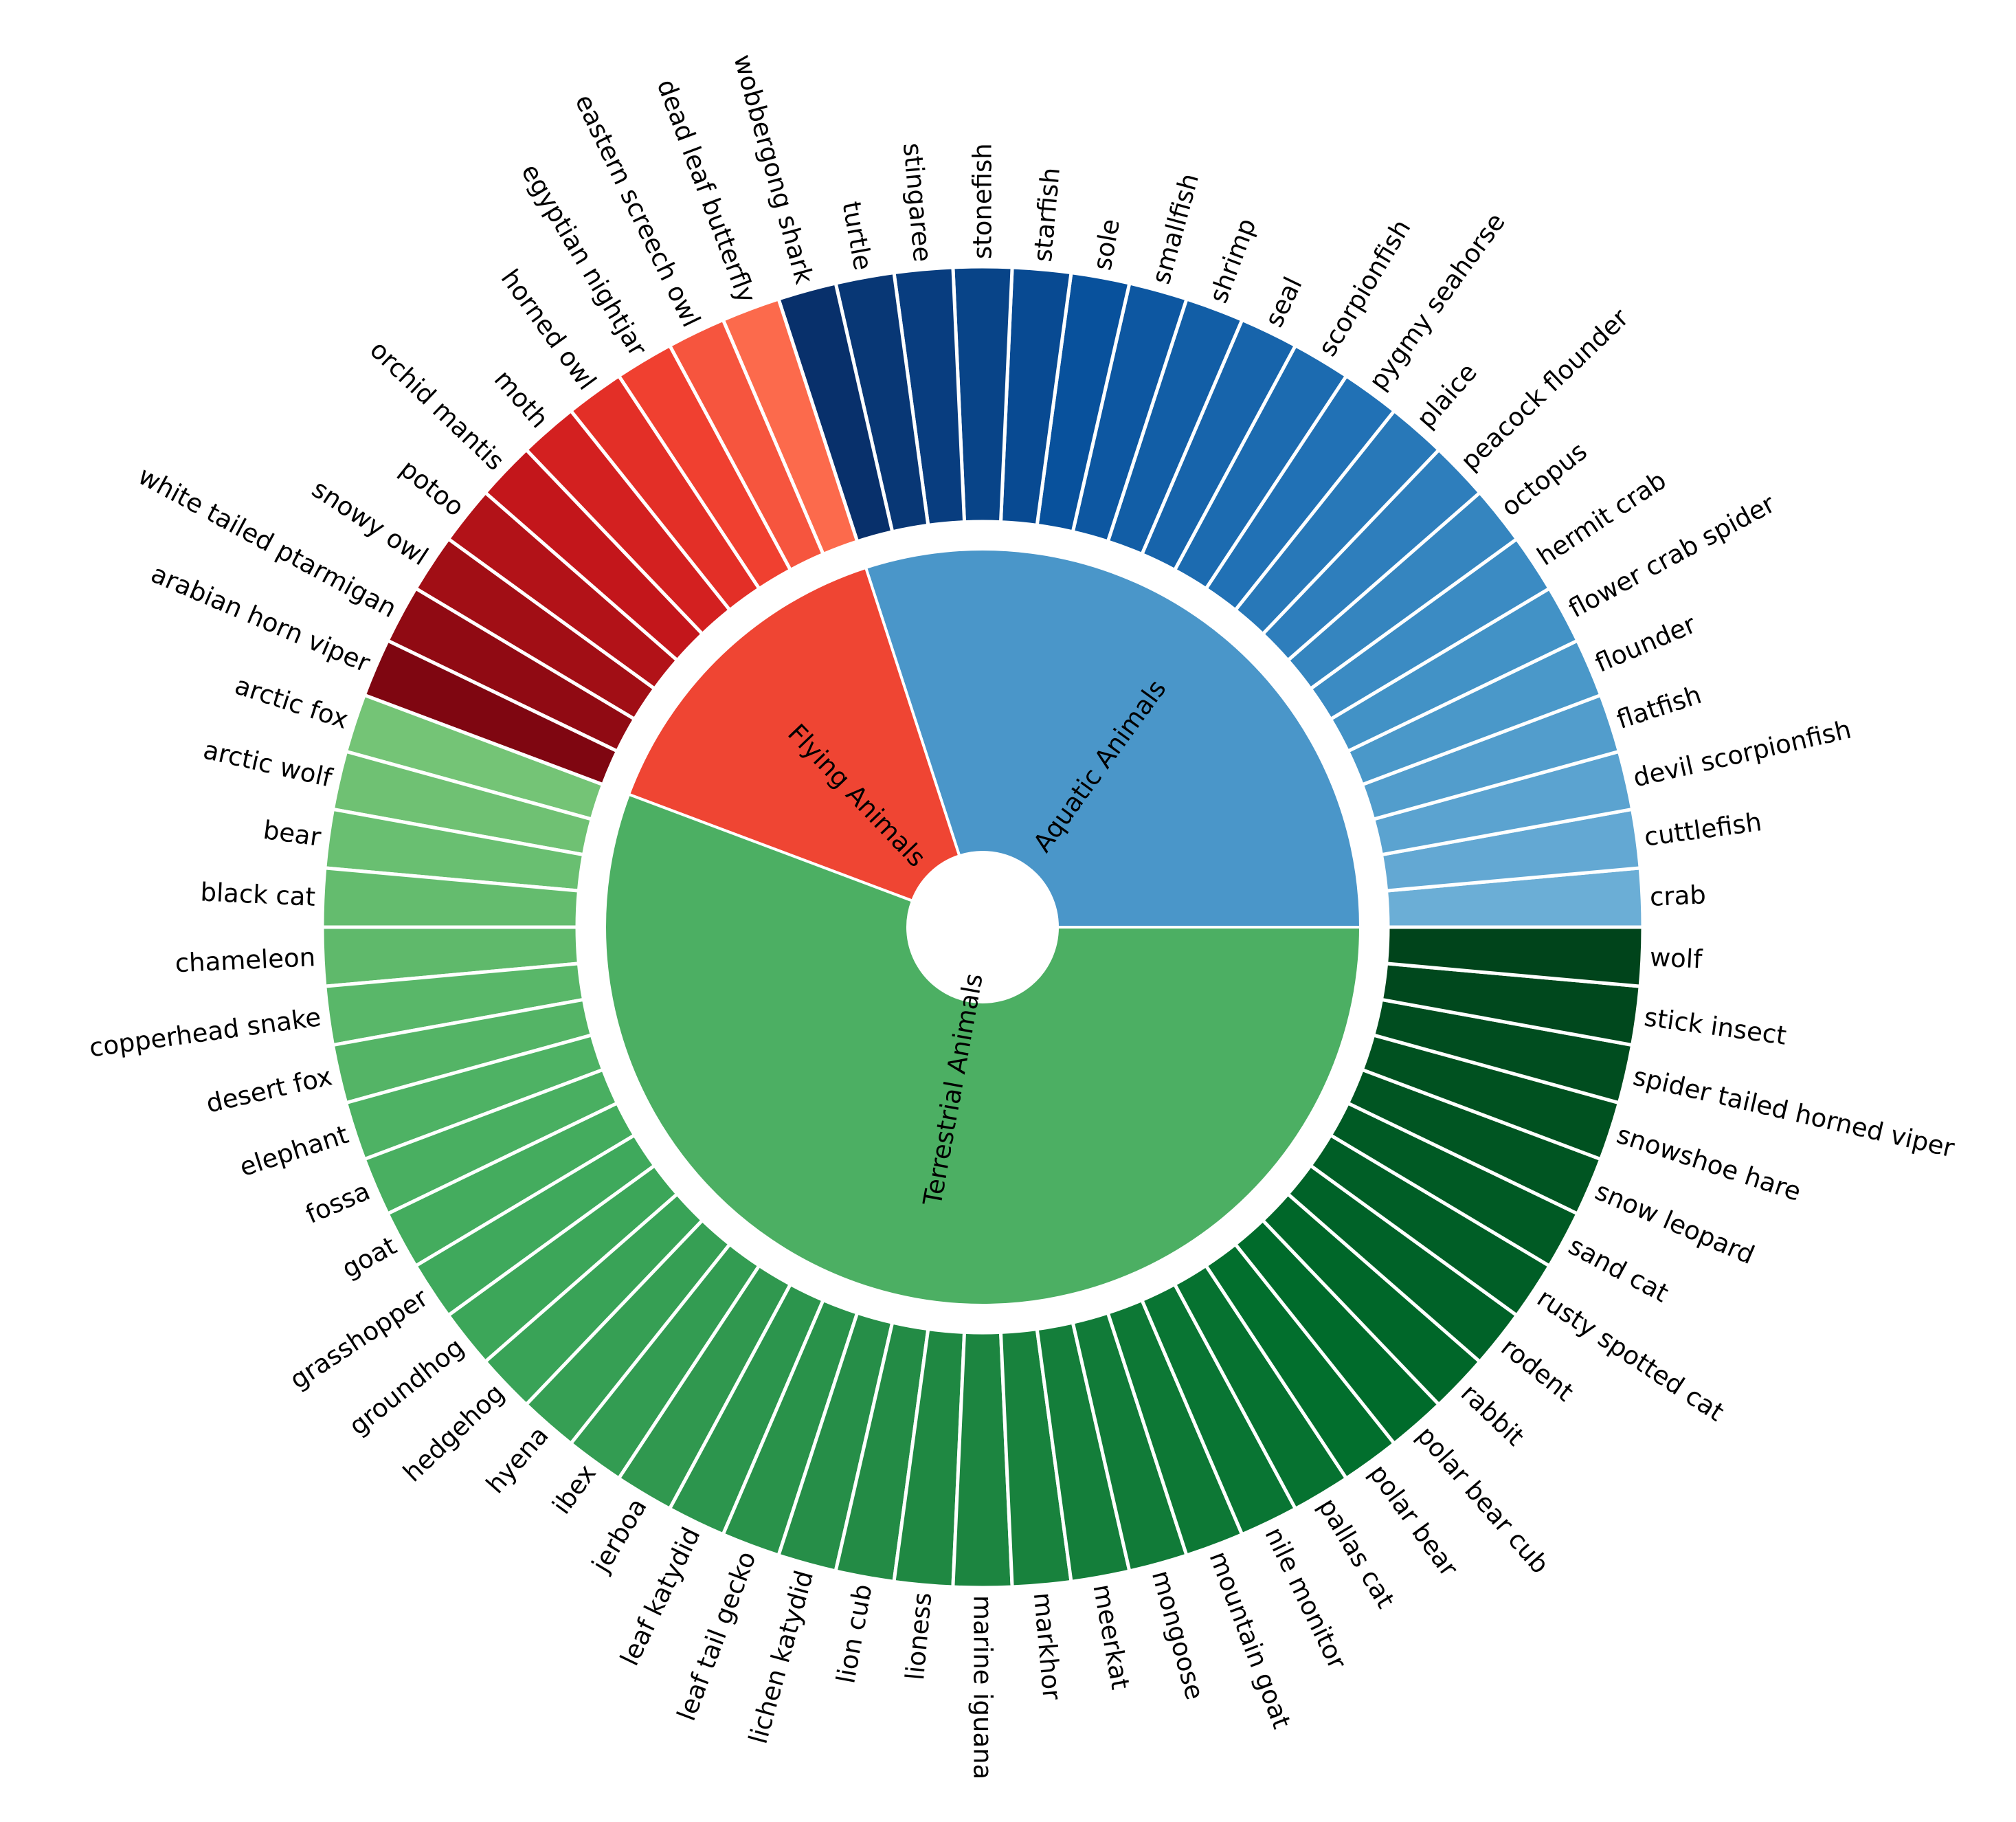 This screenshot has width=2016, height=1822. I want to click on label-lichen-katydid: lichen katydid, so click(781, 1657).